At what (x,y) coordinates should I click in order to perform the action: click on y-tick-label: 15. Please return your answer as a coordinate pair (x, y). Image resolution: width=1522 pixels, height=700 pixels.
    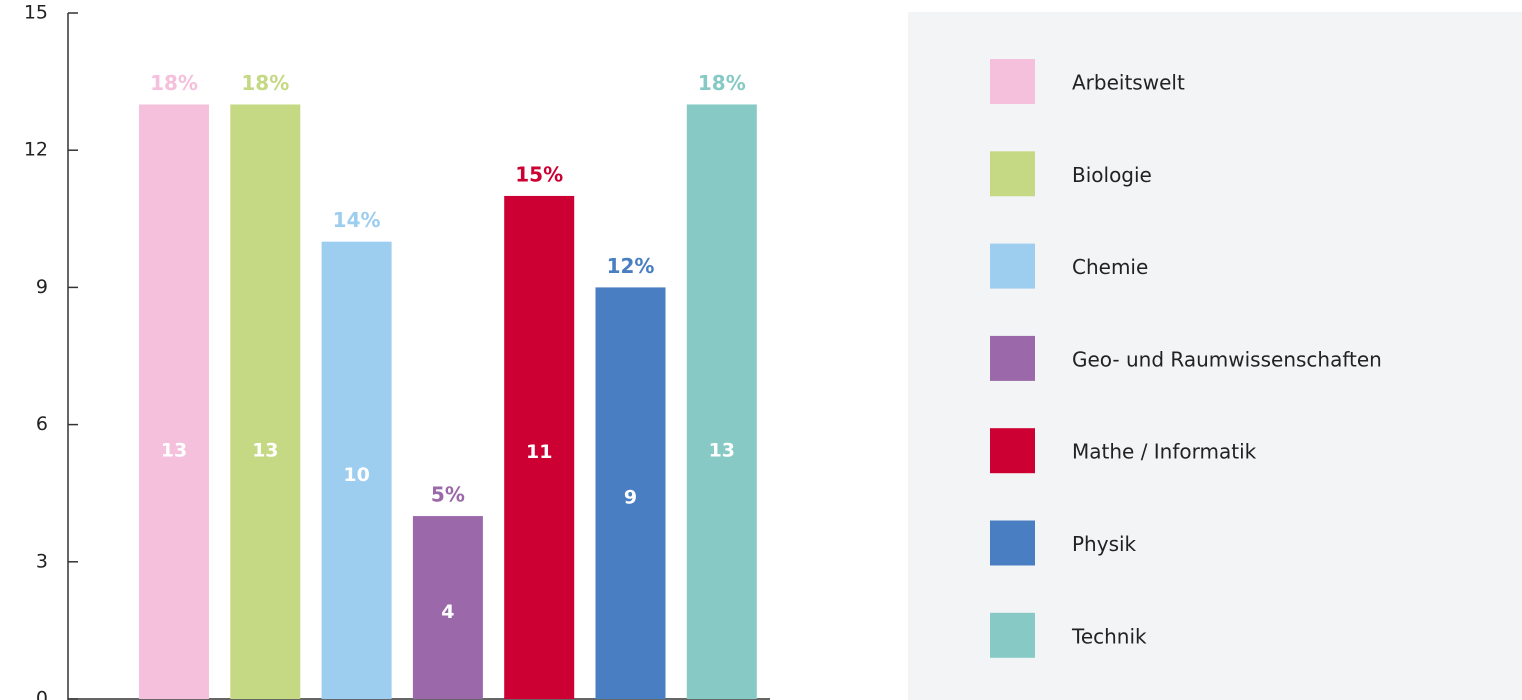
    Looking at the image, I should click on (36, 13).